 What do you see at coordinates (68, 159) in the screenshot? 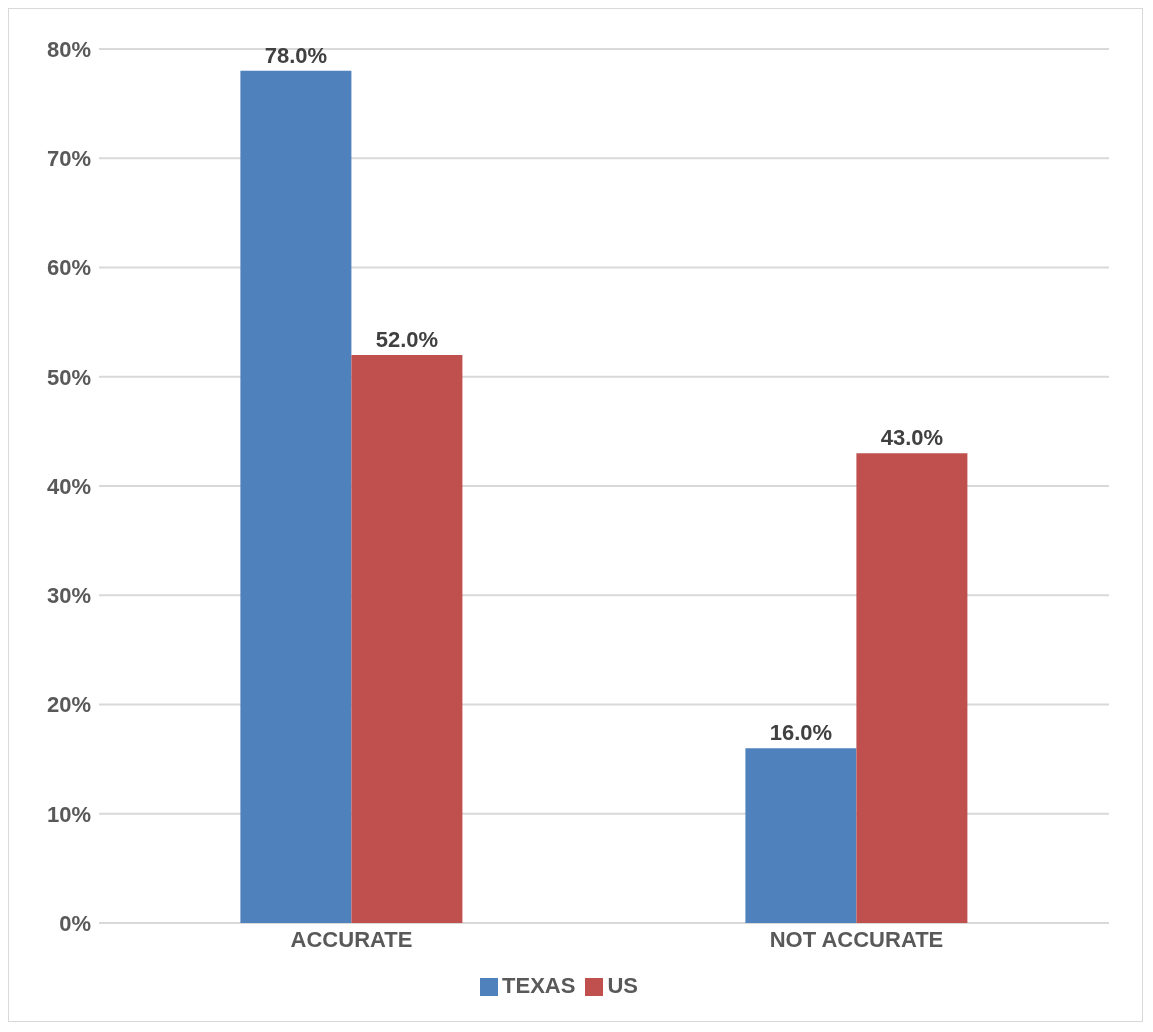
I see `y-tick-label: 70%` at bounding box center [68, 159].